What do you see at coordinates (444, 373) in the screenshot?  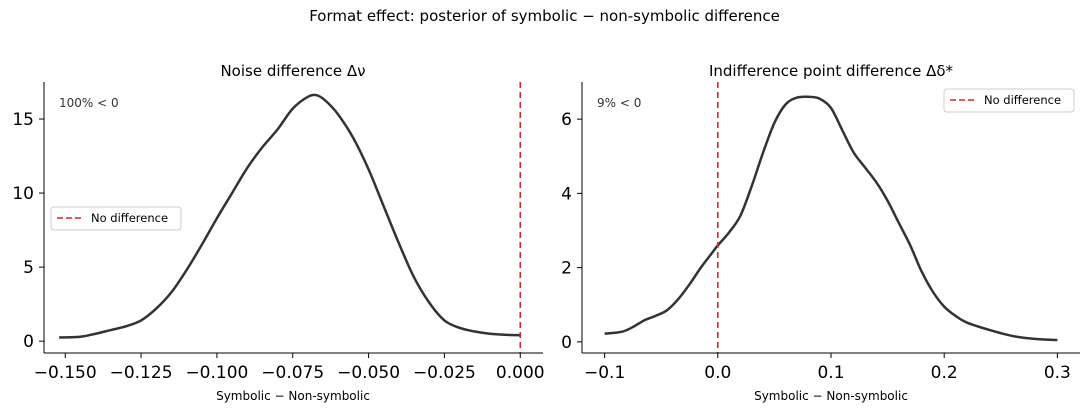 I see `x-tick-label: −0.025` at bounding box center [444, 373].